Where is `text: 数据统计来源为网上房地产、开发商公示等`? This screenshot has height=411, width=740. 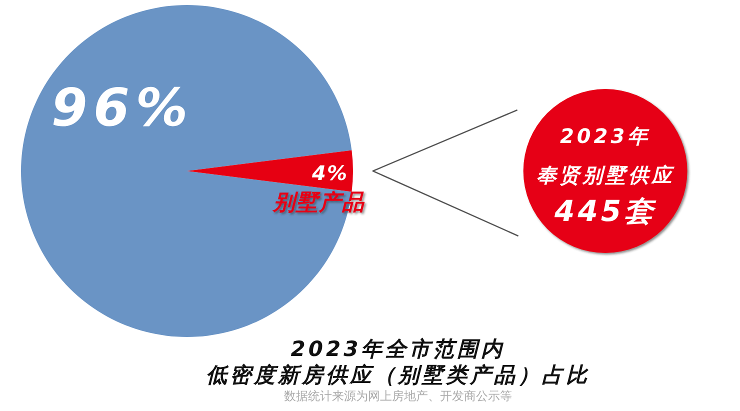 text: 数据统计来源为网上房地产、开发商公示等 is located at coordinates (398, 396).